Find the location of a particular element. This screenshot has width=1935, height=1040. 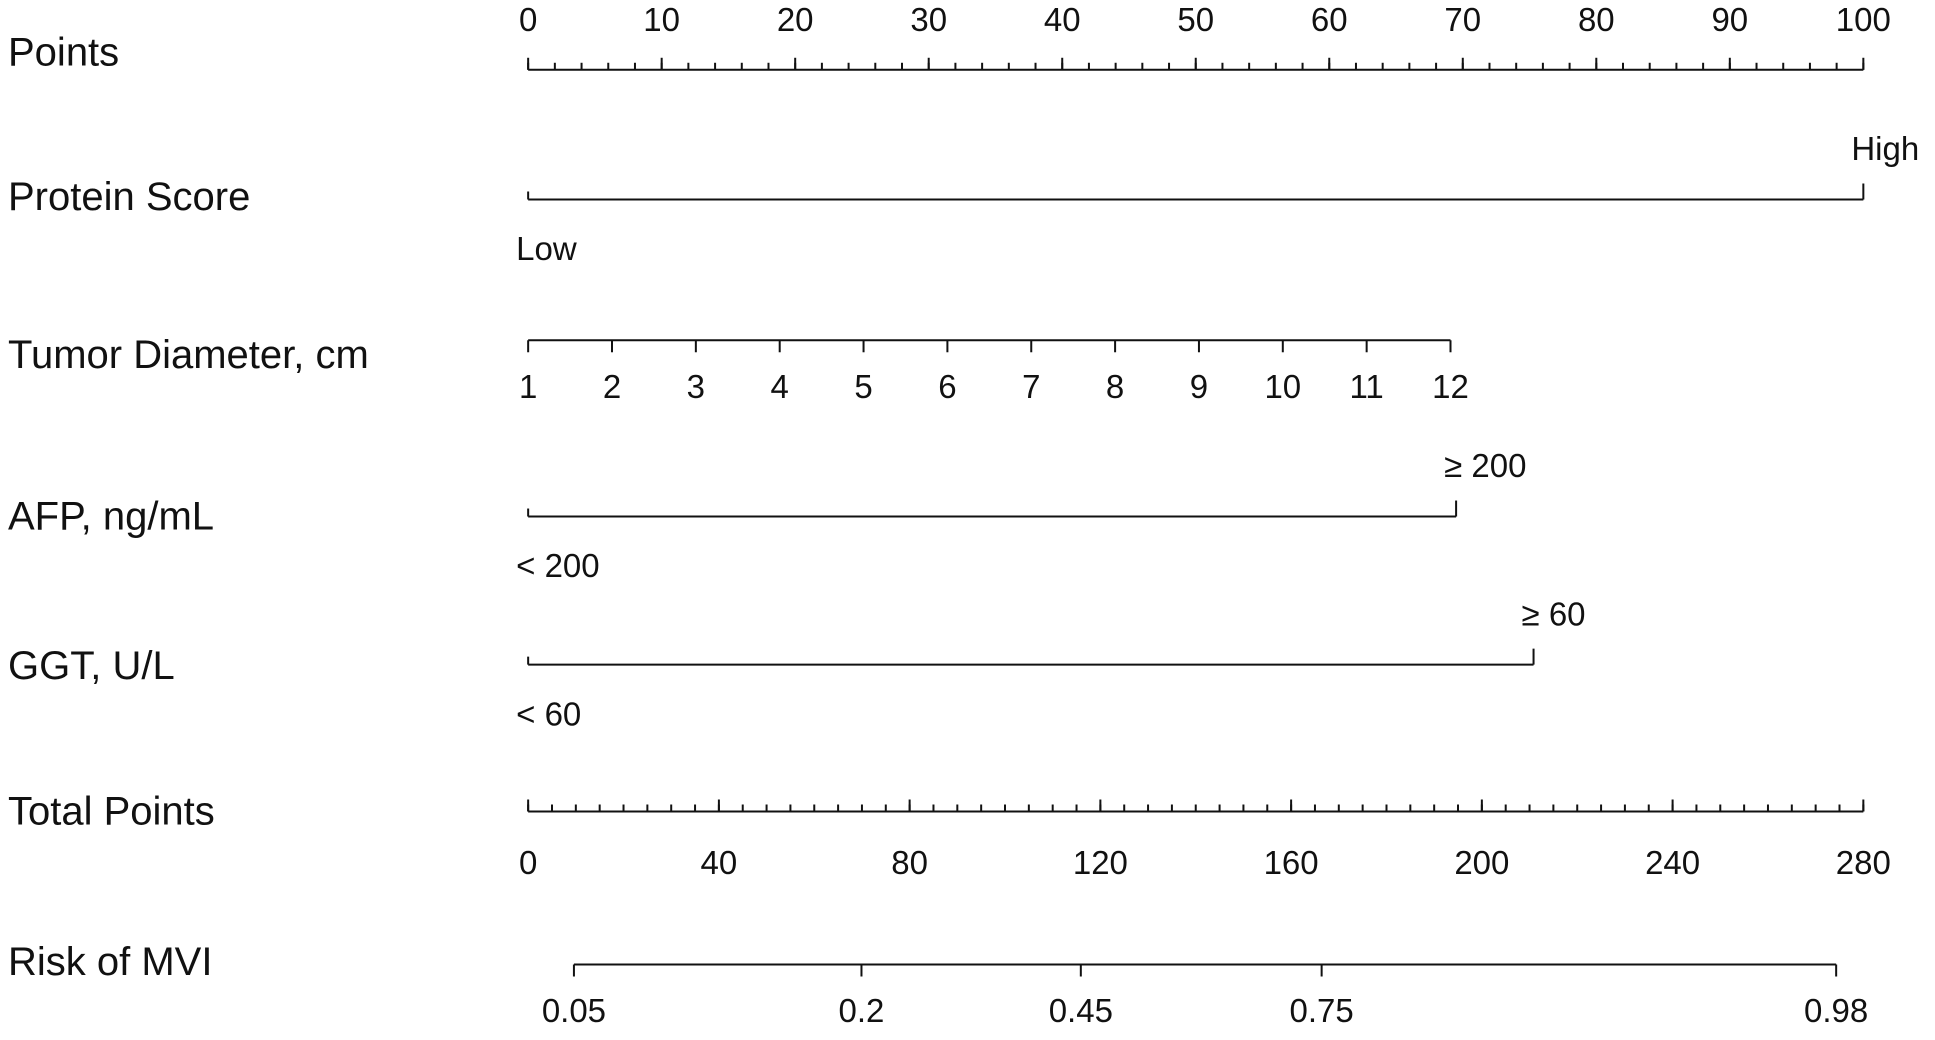

tick-label: 1 is located at coordinates (528, 386).